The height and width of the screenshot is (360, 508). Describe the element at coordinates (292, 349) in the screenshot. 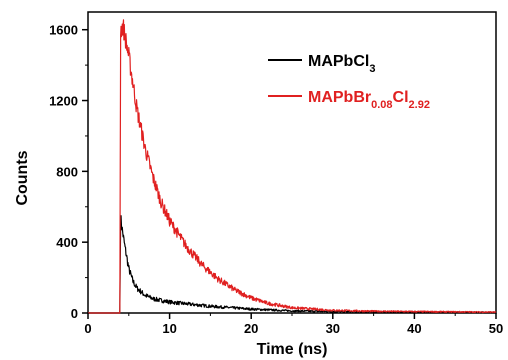

I see `x-axis-title: Time (ns)` at that location.